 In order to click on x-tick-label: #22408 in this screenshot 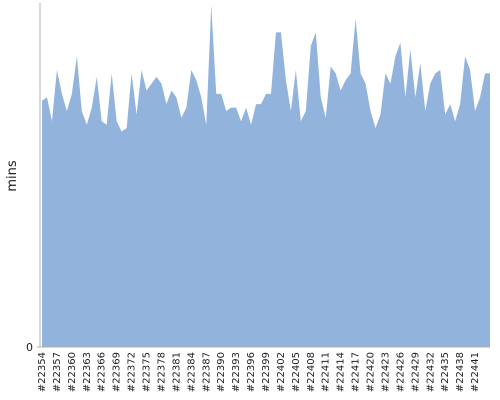, I will do `click(311, 372)`.